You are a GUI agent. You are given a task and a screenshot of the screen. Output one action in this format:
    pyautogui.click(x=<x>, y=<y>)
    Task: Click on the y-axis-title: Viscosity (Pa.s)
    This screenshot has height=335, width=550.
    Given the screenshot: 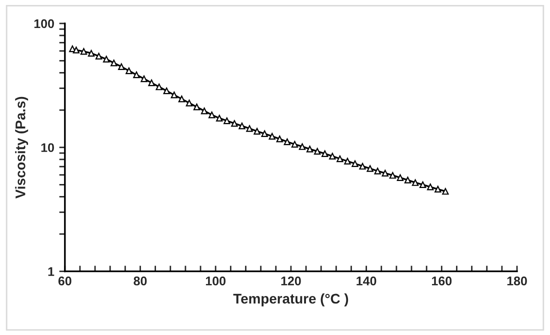 What is the action you would take?
    pyautogui.click(x=21, y=147)
    